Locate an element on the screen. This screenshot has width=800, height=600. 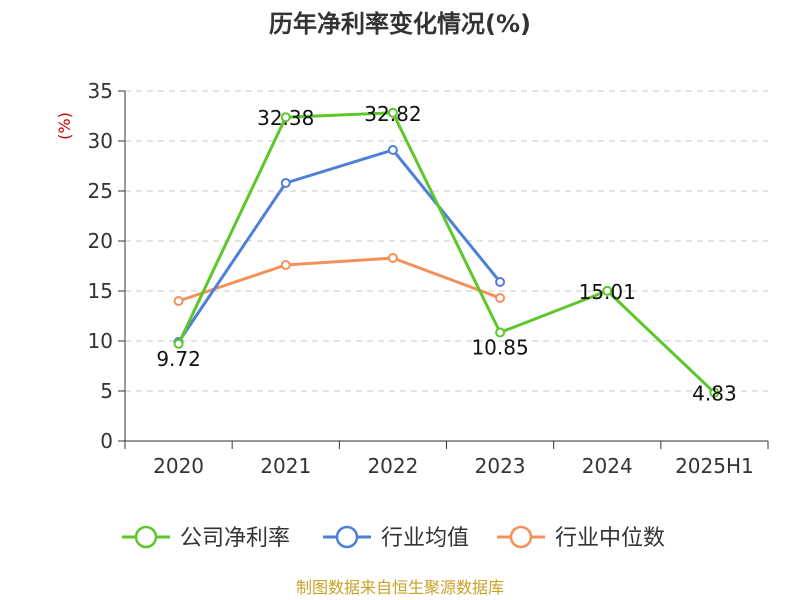
legend-item-0: 公司净利率 is located at coordinates (206, 538).